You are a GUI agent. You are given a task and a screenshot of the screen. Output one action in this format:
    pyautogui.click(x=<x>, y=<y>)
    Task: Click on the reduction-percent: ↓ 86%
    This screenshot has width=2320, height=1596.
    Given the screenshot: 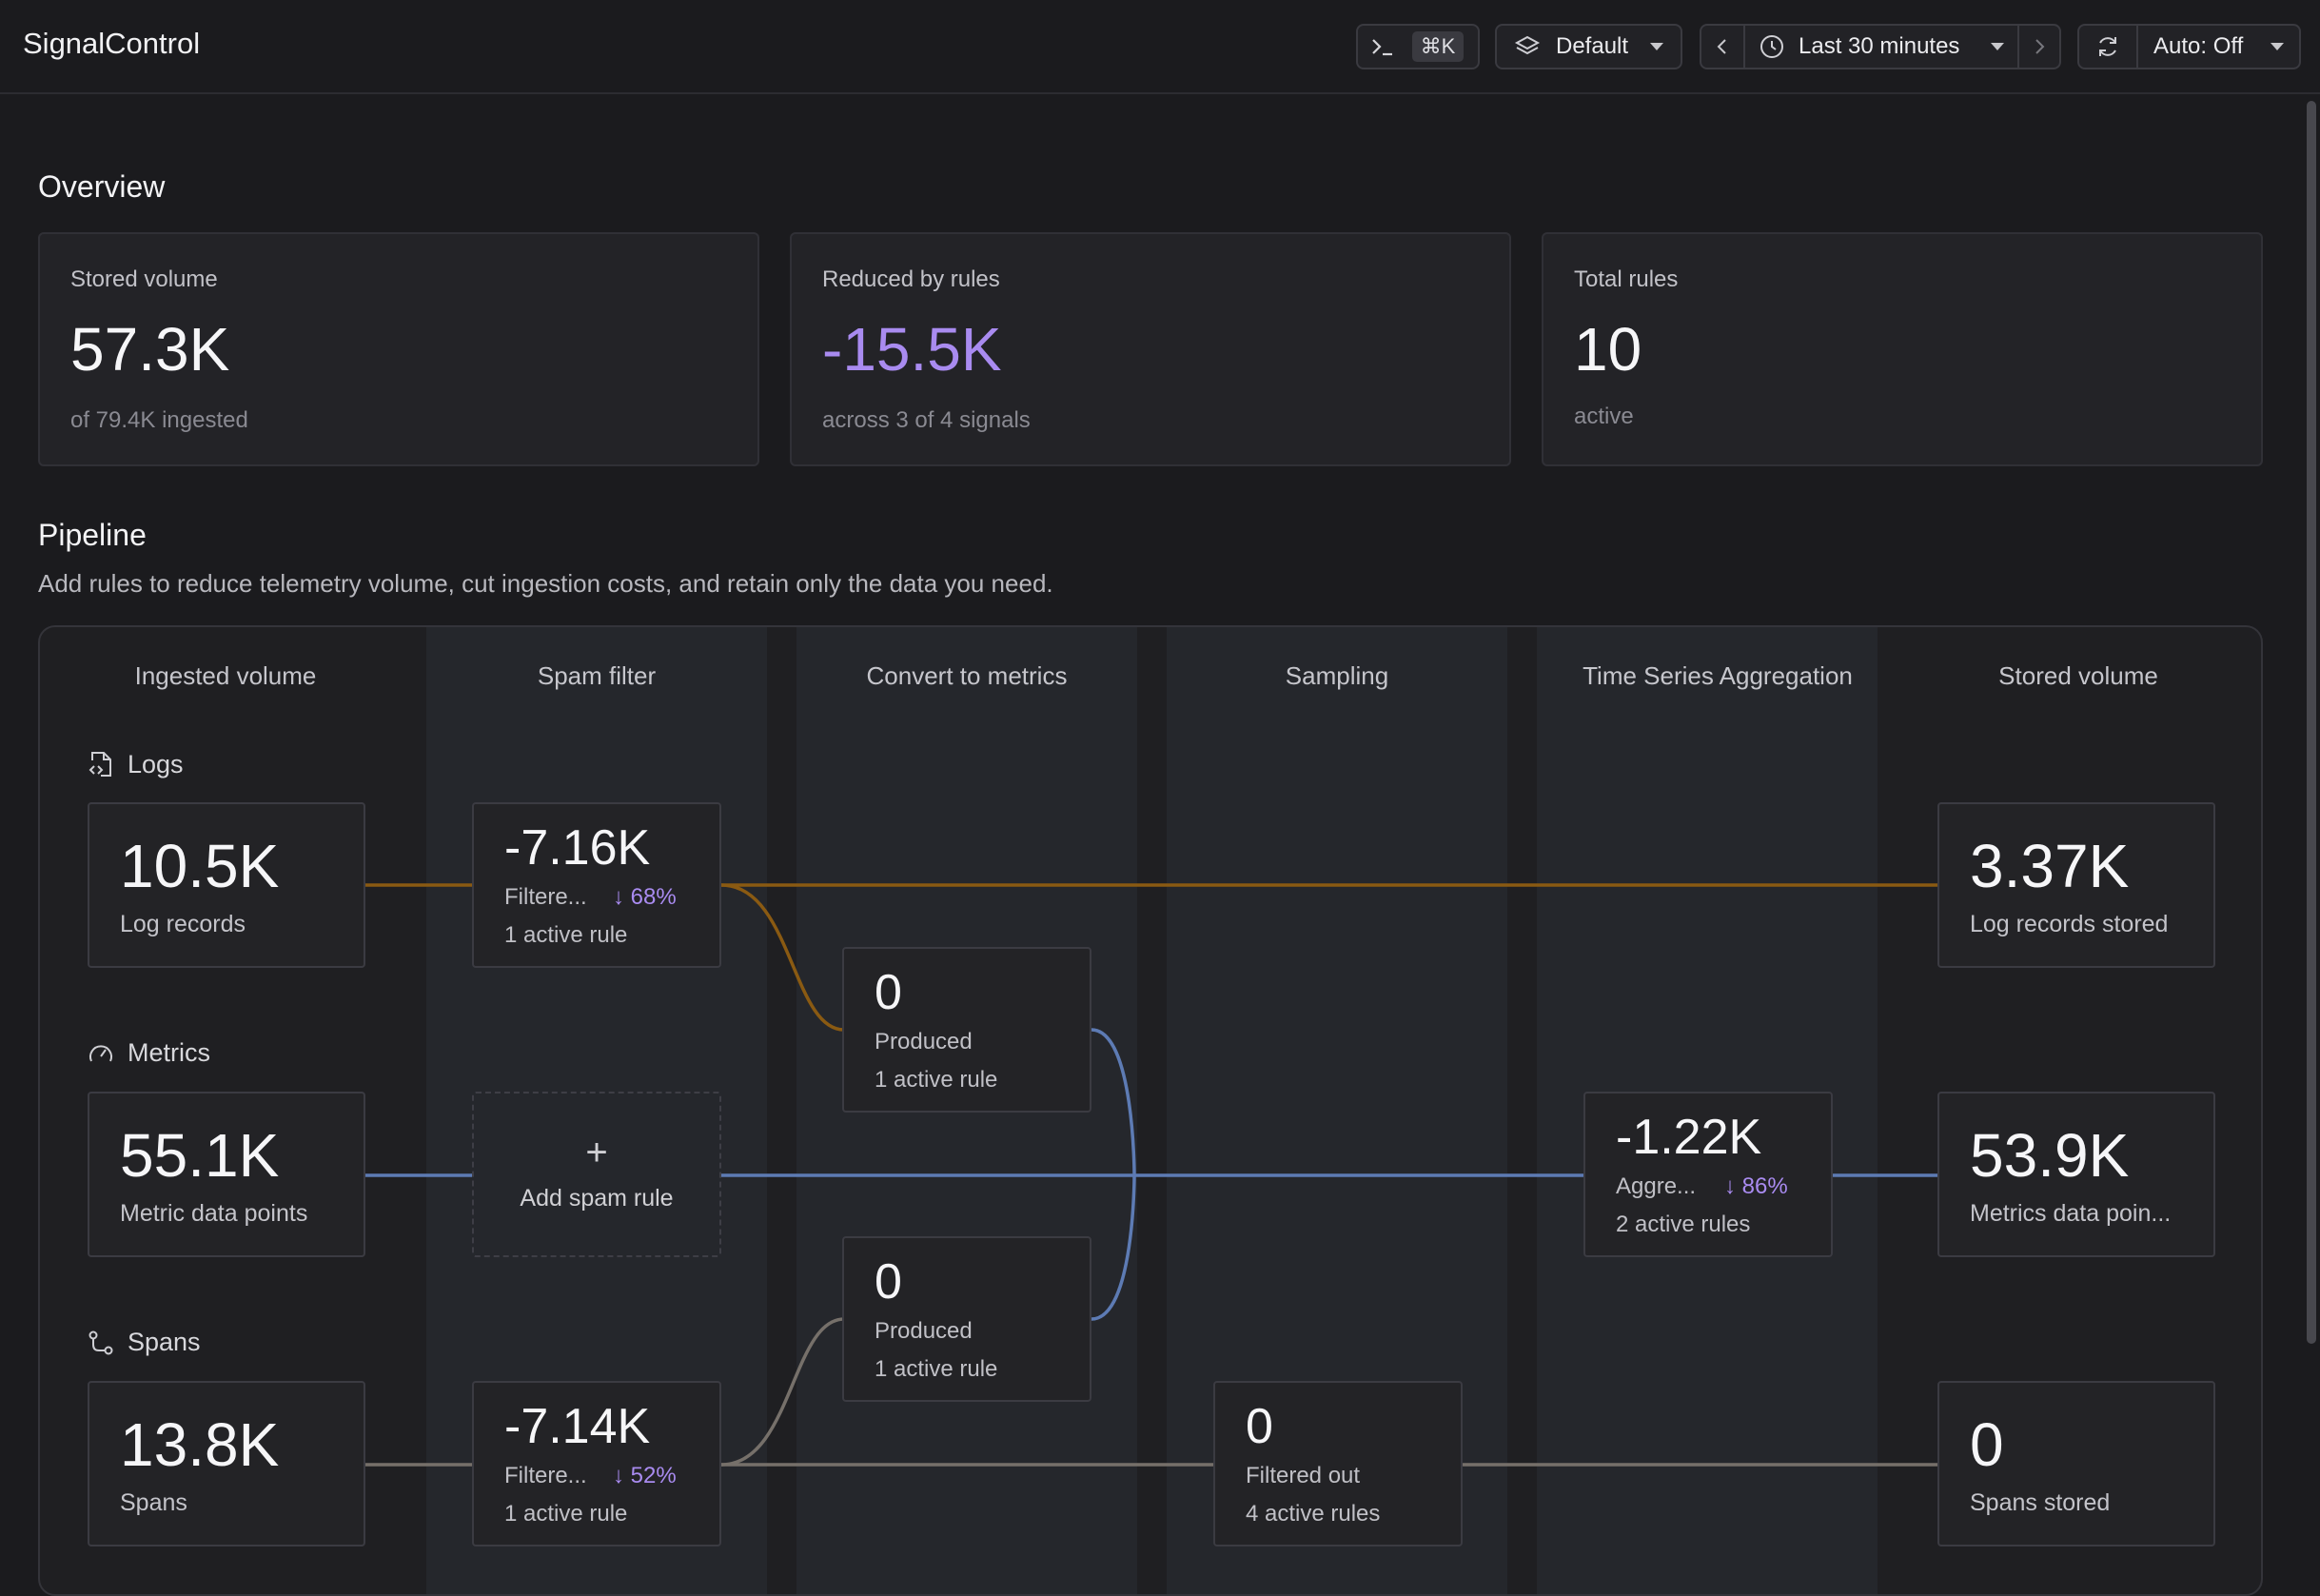 What is the action you would take?
    pyautogui.click(x=1756, y=1186)
    